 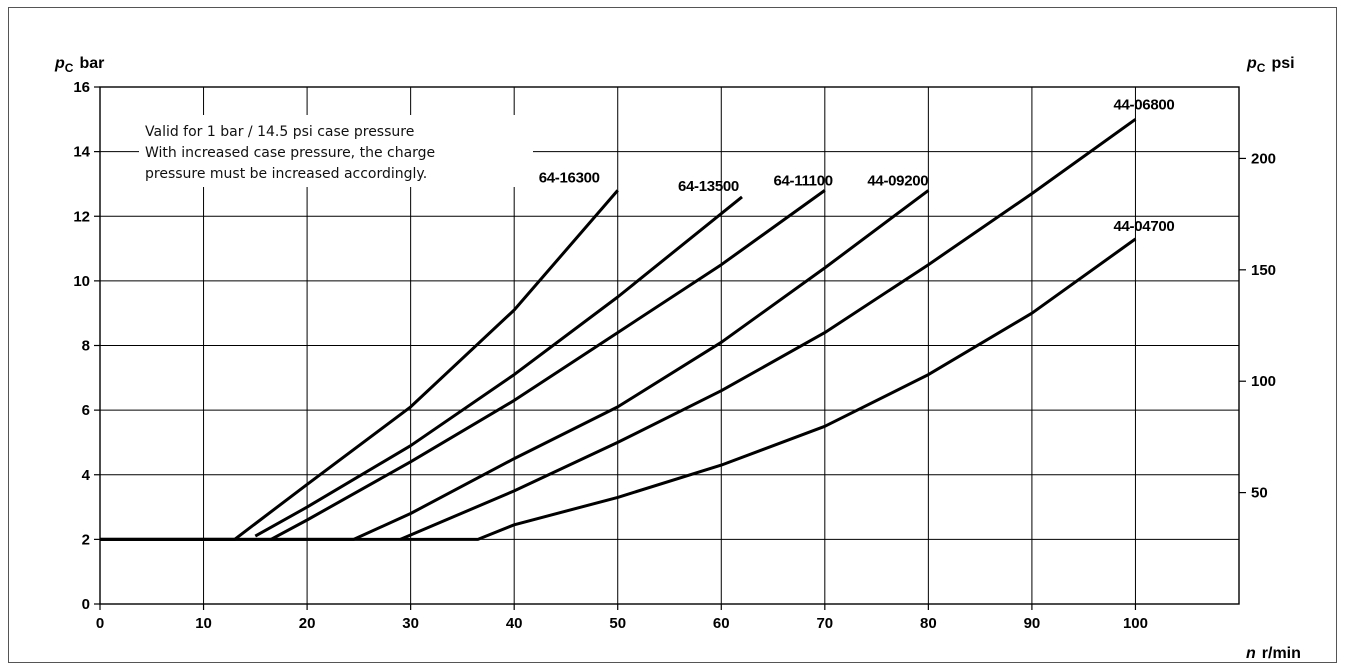 What do you see at coordinates (1270, 65) in the screenshot?
I see `y-right-title: pC psi` at bounding box center [1270, 65].